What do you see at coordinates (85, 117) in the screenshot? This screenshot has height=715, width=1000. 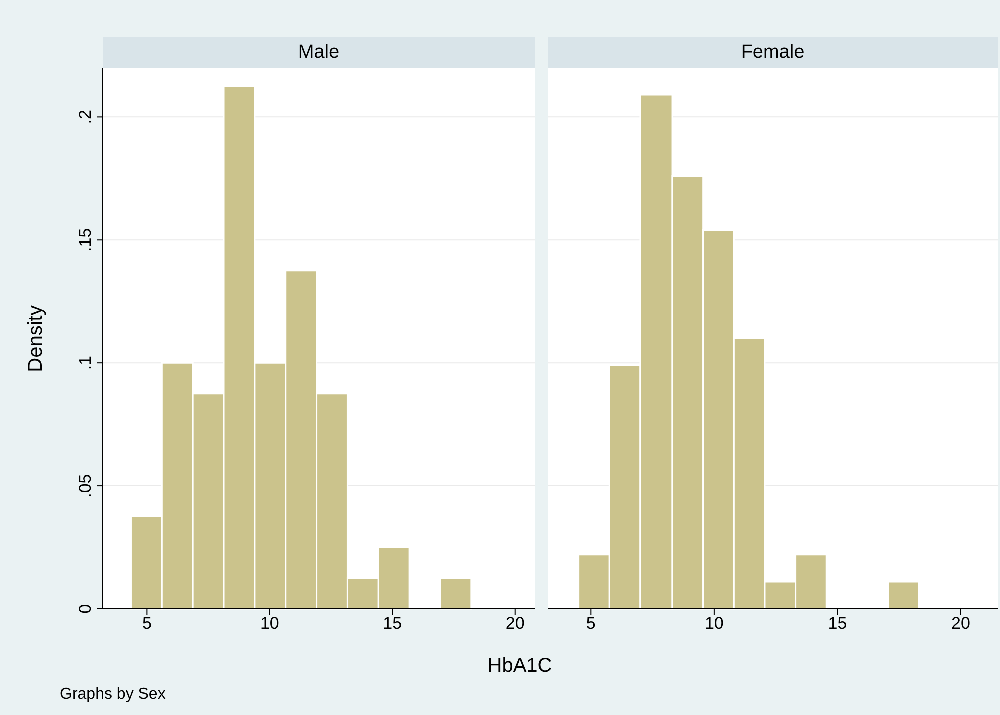 I see `y-tick-label: .2` at bounding box center [85, 117].